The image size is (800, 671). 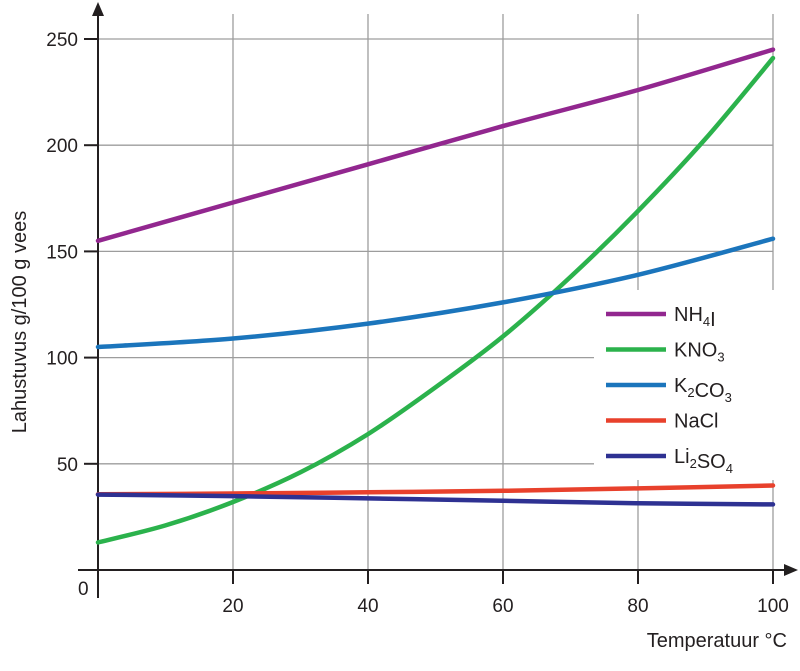 I want to click on x-tick-label-40: 40, so click(x=367, y=606).